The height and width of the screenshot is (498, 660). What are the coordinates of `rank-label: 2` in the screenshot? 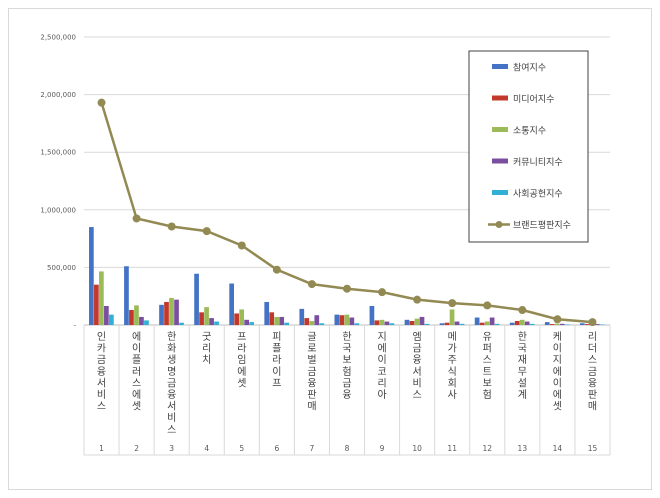 It's located at (136, 448).